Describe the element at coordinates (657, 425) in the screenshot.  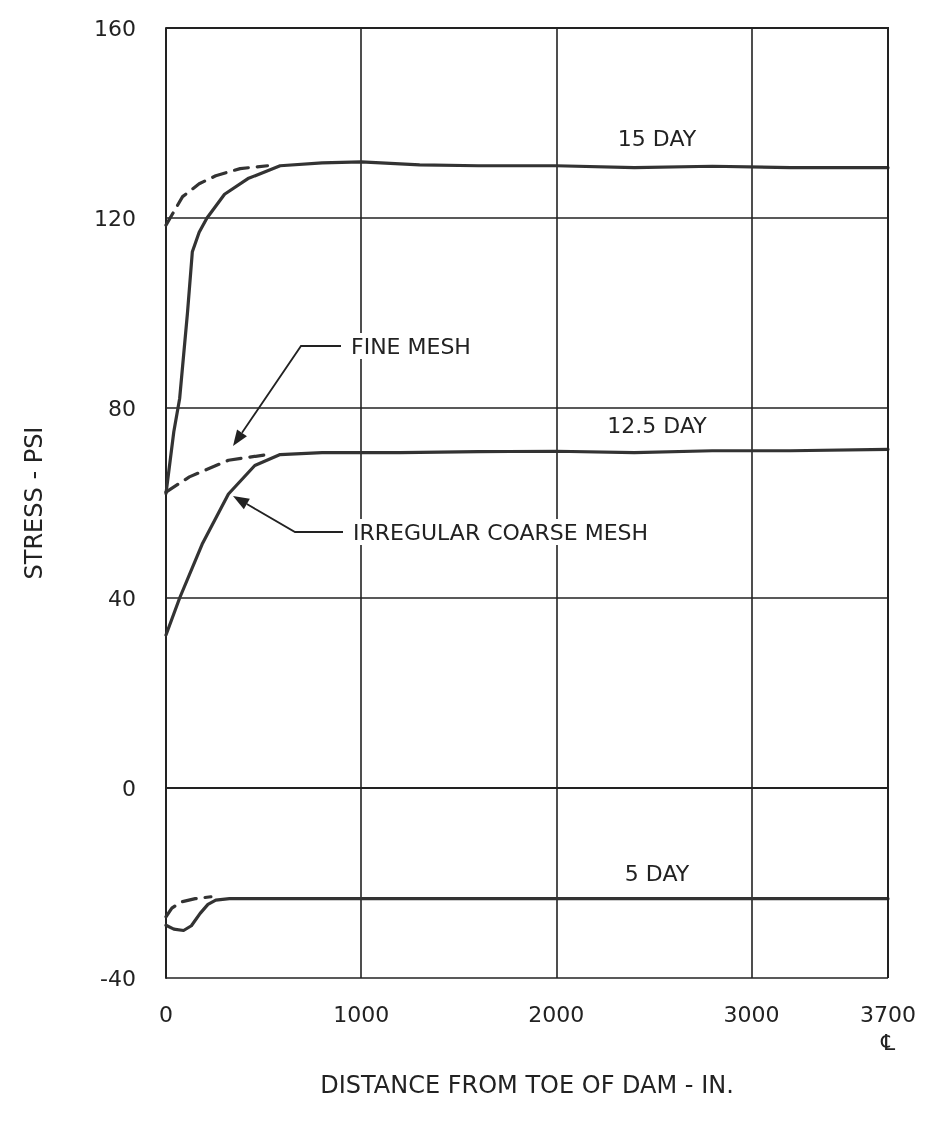
I see `annotation: 12.5 DAY` at that location.